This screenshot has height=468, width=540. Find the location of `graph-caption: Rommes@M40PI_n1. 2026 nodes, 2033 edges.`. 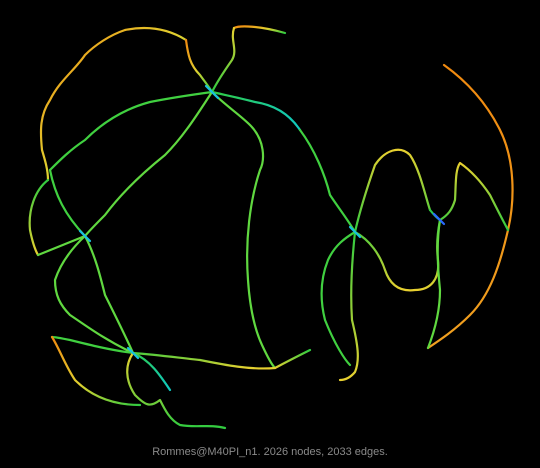

graph-caption: Rommes@M40PI_n1. 2026 nodes, 2033 edges. is located at coordinates (270, 452).